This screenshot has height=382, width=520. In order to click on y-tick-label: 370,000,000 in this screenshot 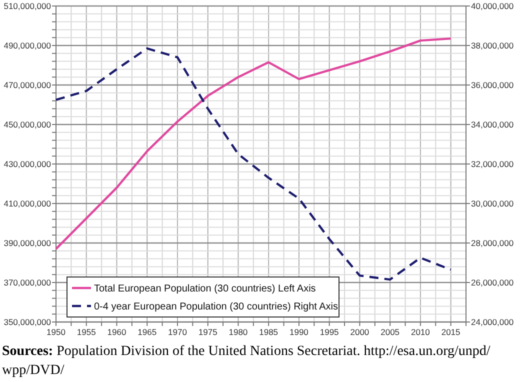, I will do `click(28, 282)`.